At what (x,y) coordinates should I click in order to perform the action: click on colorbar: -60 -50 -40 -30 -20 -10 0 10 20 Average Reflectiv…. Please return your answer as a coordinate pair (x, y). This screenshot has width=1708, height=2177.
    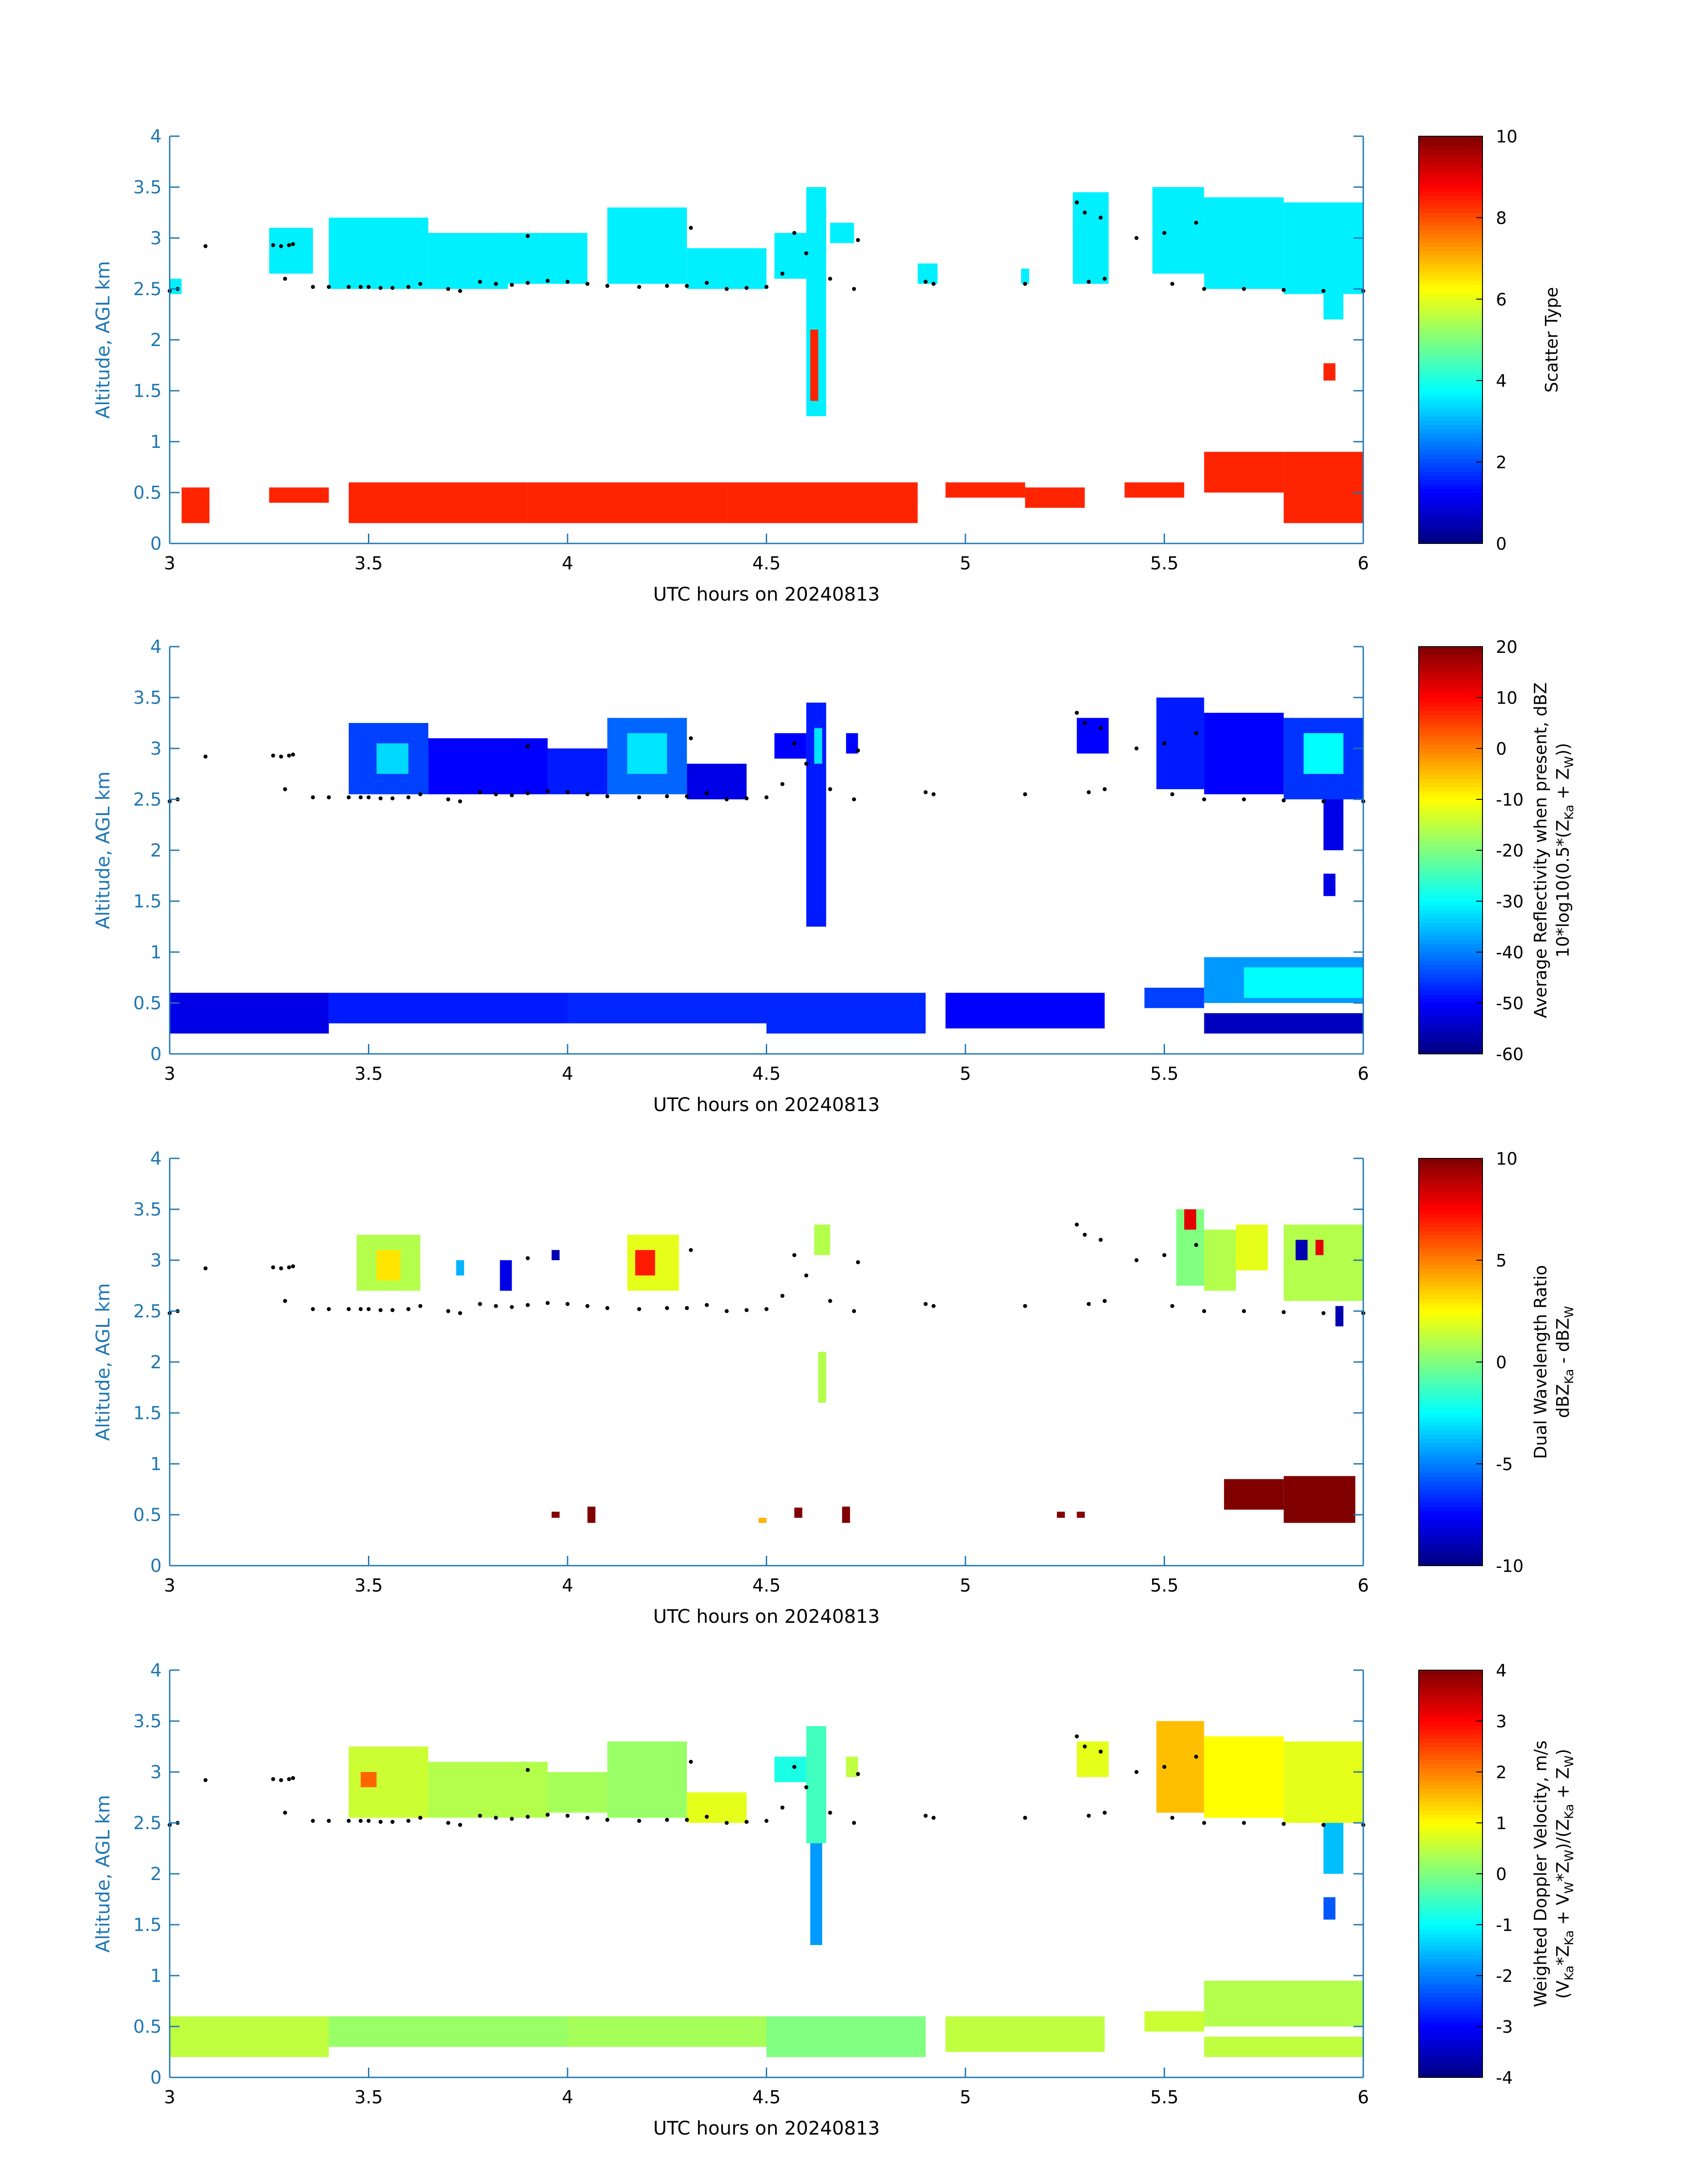
    Looking at the image, I should click on (1497, 850).